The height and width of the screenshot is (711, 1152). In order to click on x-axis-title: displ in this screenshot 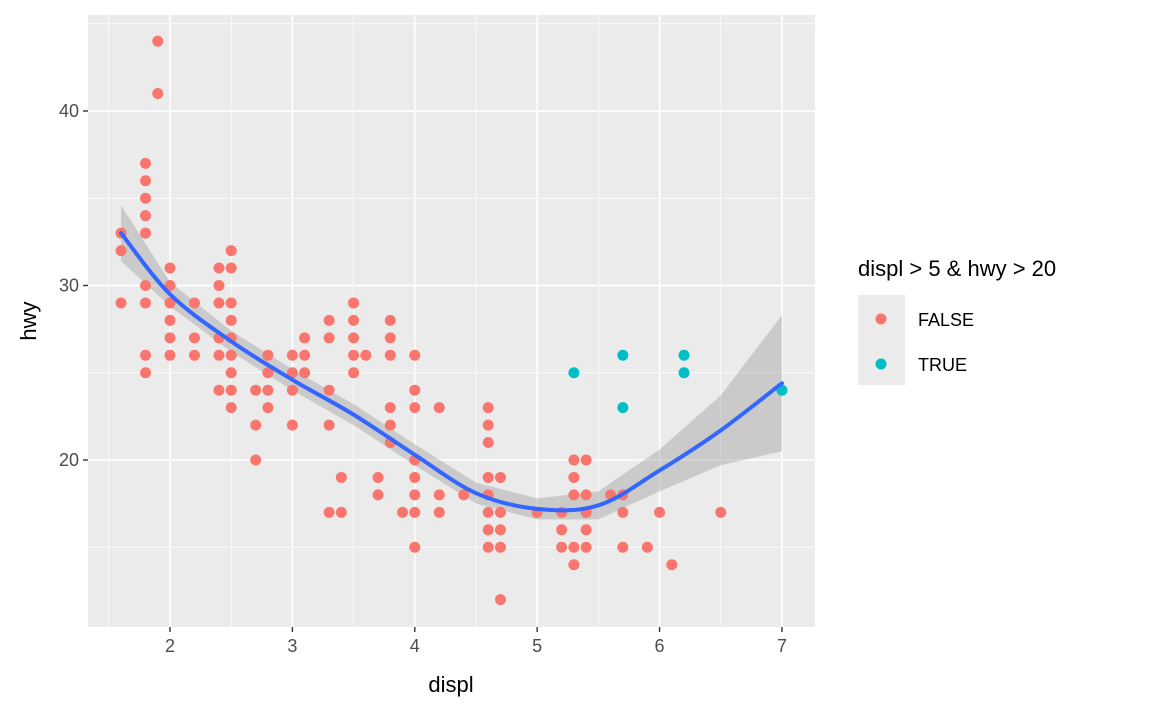, I will do `click(450, 684)`.